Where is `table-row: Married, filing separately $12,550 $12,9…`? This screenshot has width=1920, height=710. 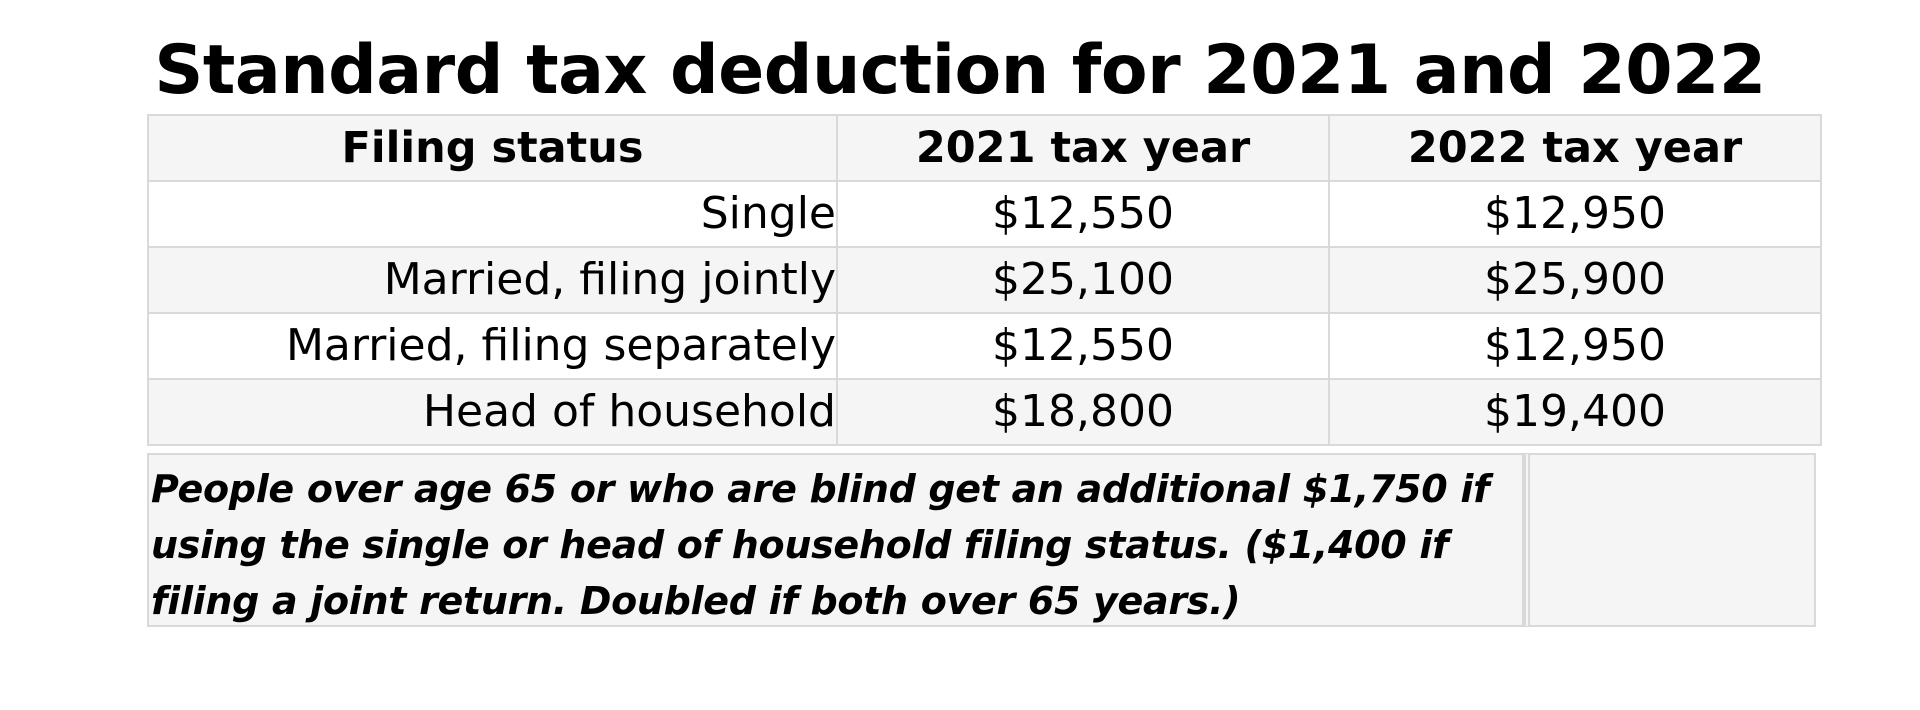
table-row: Married, filing separately $12,550 $12,9… is located at coordinates (984, 346).